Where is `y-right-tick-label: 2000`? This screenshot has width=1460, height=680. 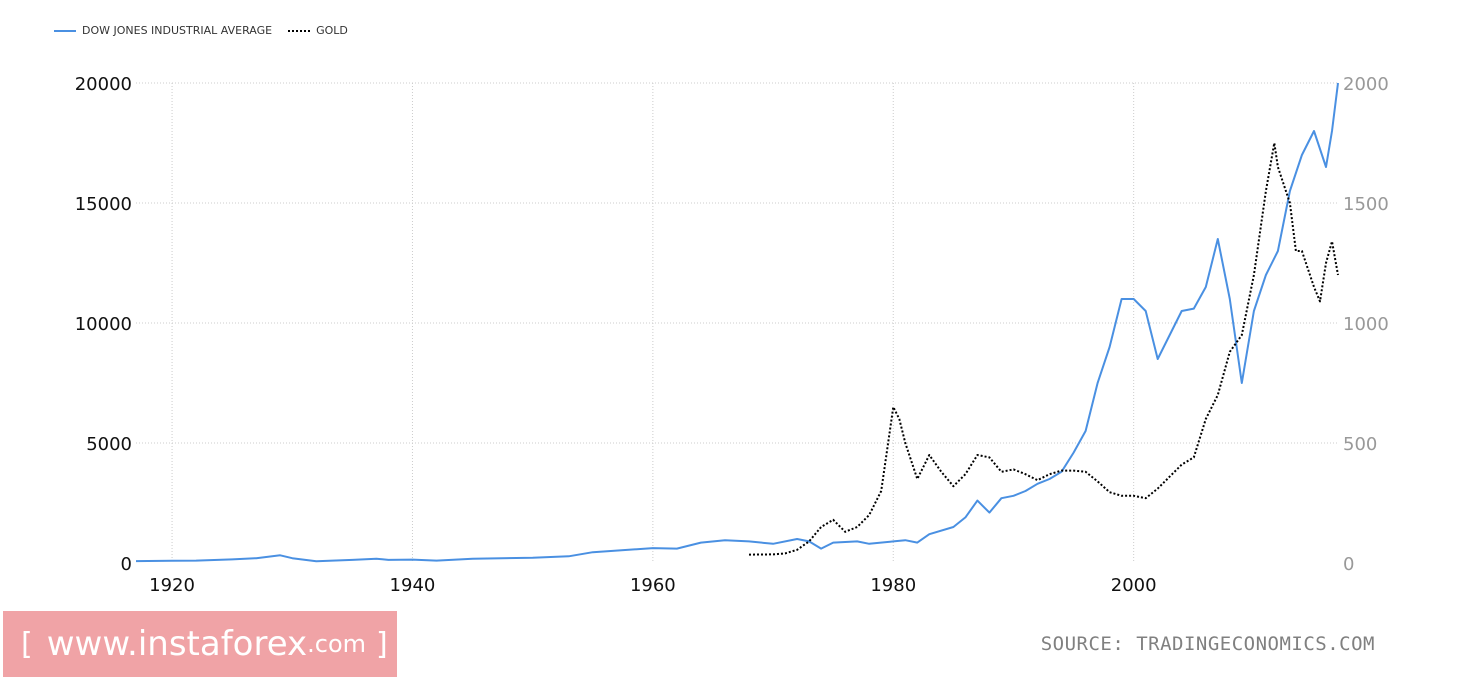 y-right-tick-label: 2000 is located at coordinates (1366, 84).